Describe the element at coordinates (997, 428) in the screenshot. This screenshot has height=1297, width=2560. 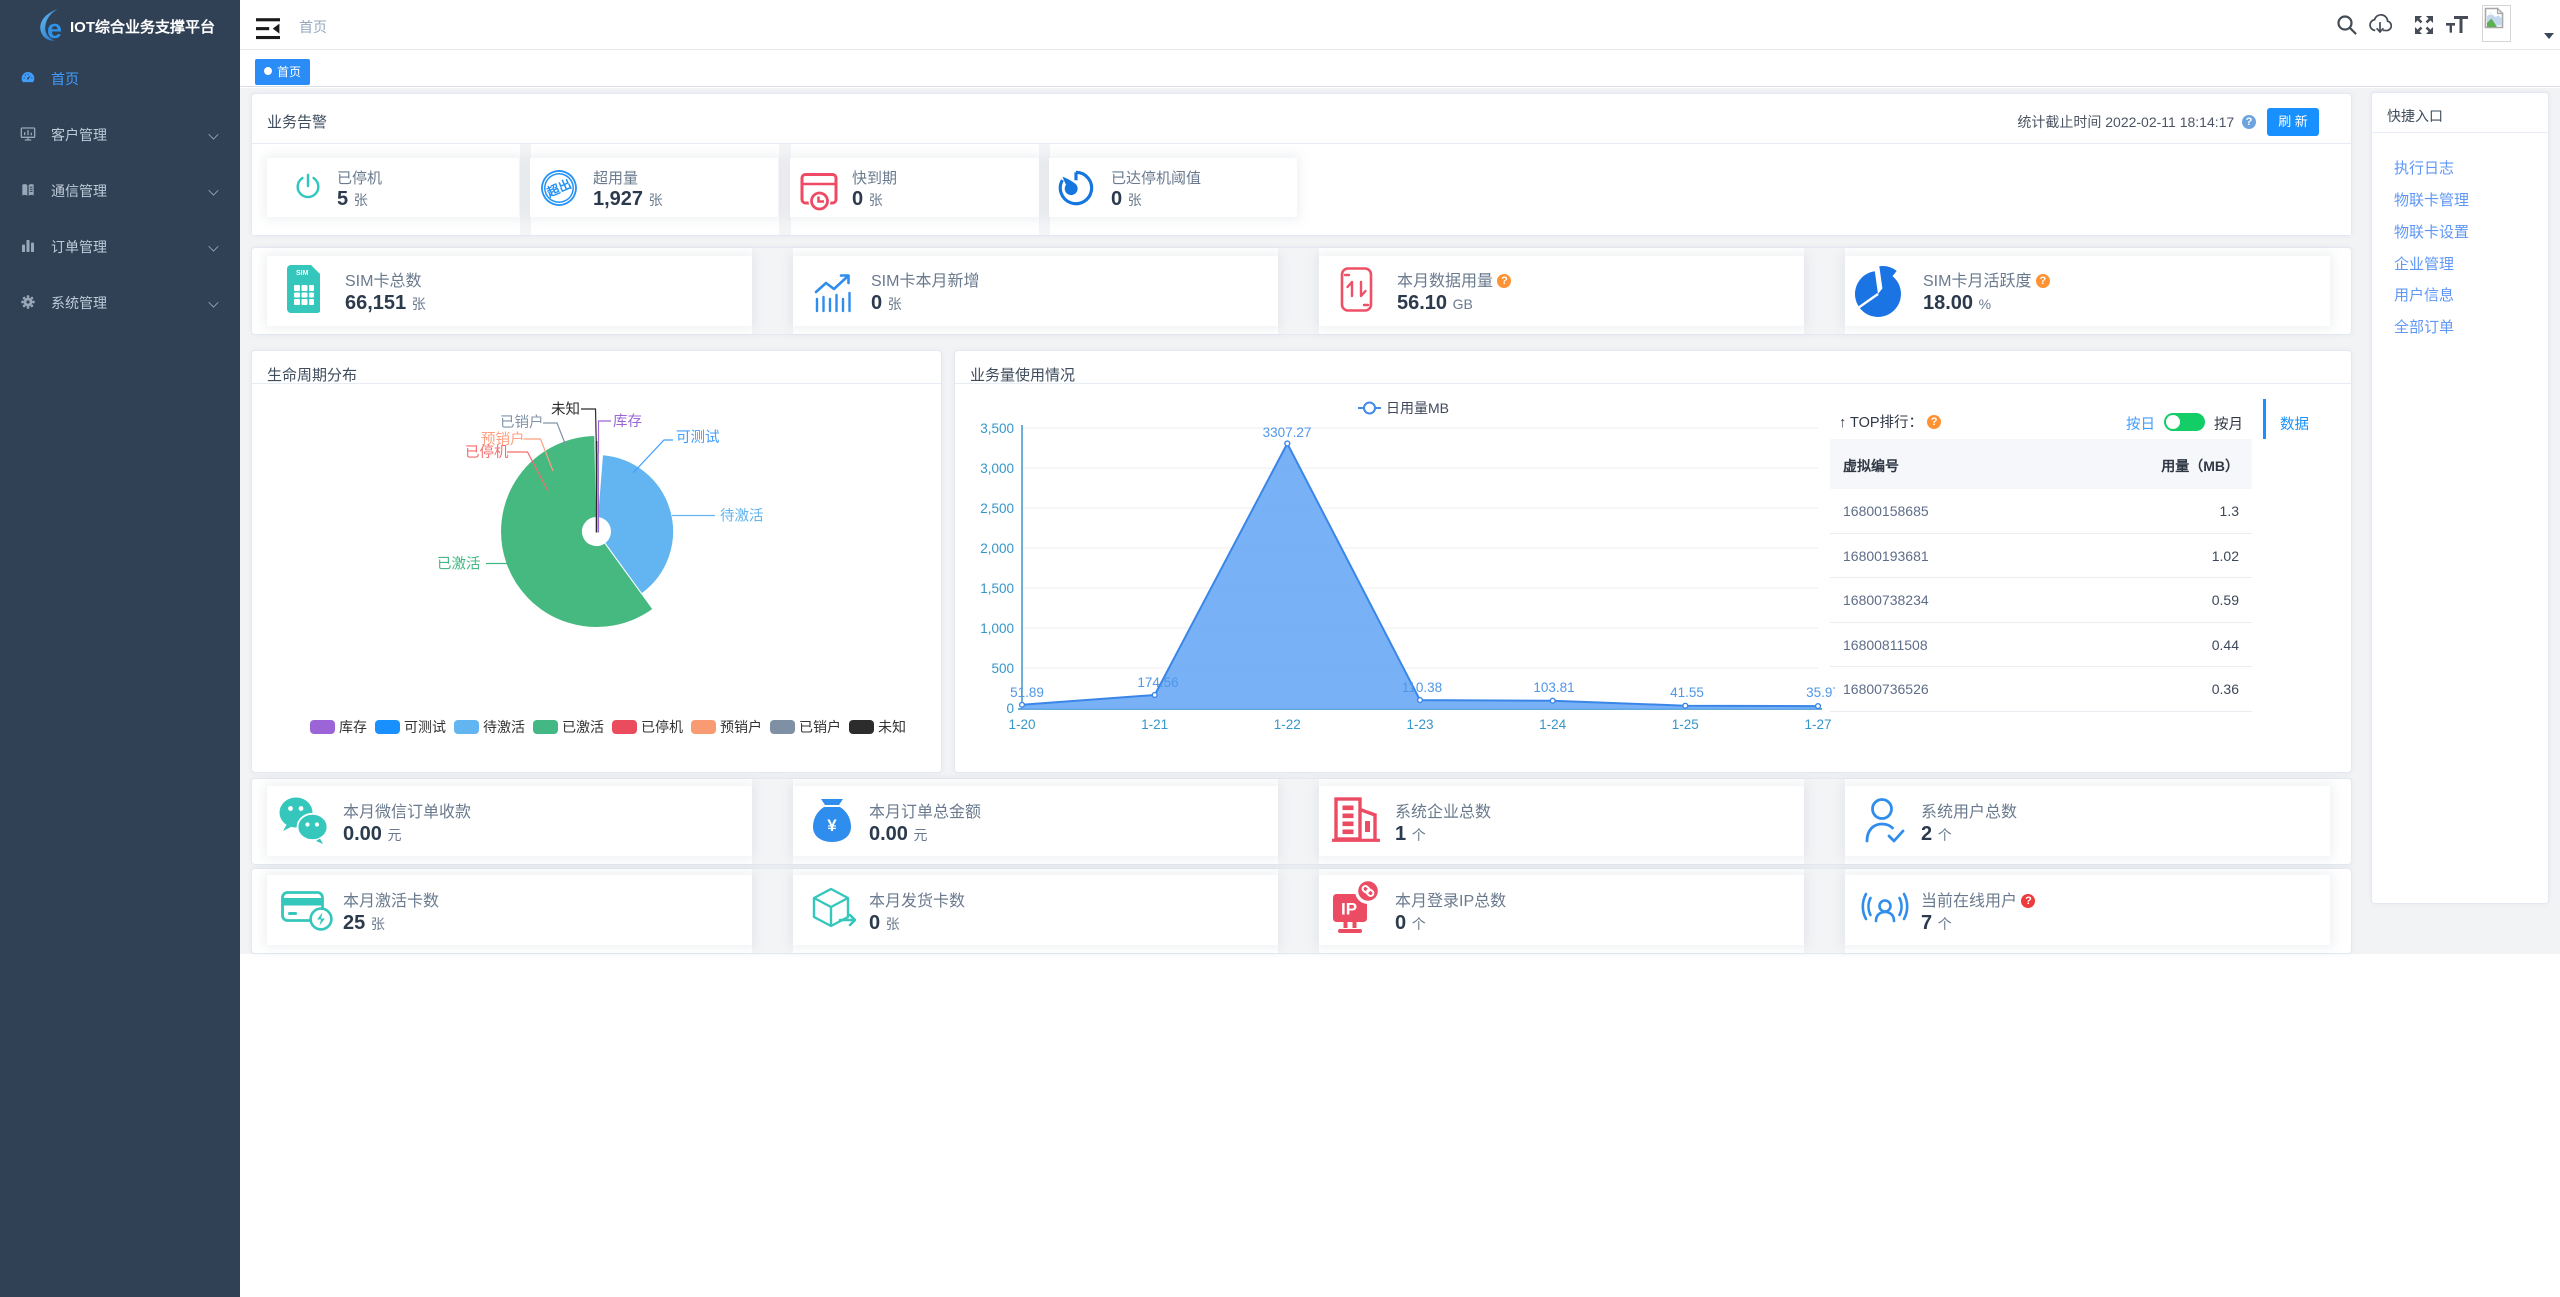
I see `svg-text: 3,500` at that location.